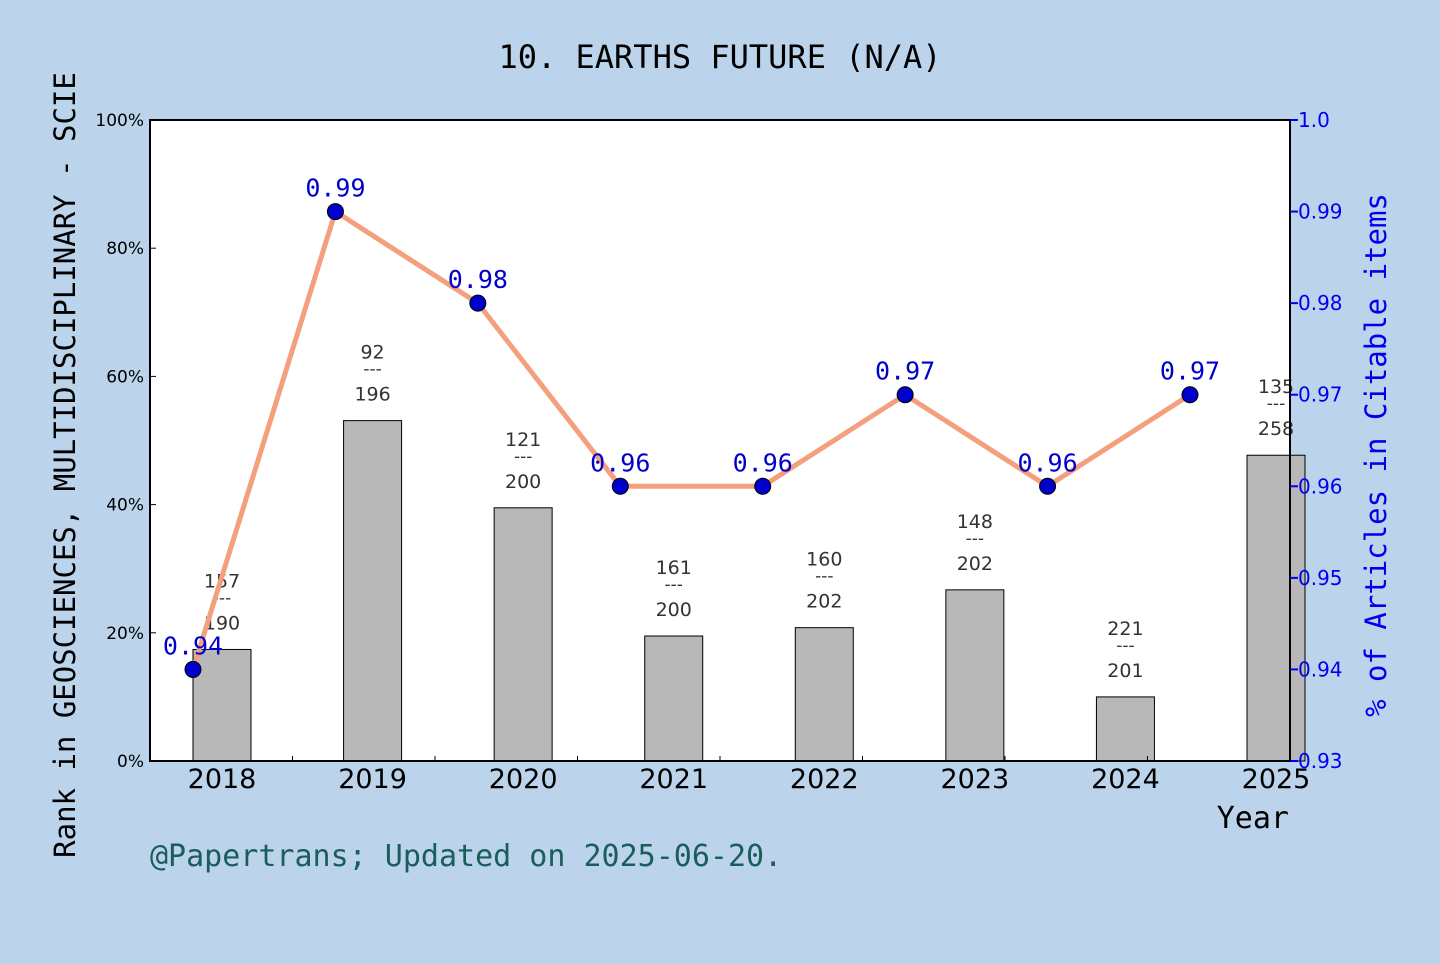  What do you see at coordinates (523, 482) in the screenshot?
I see `rank-total-2020: 200` at bounding box center [523, 482].